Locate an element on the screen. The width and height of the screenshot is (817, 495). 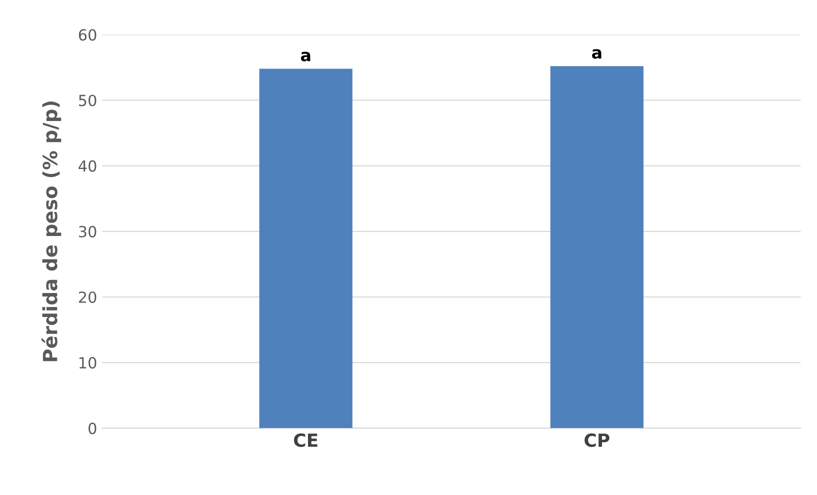
y-tick-label: 60 is located at coordinates (87, 35).